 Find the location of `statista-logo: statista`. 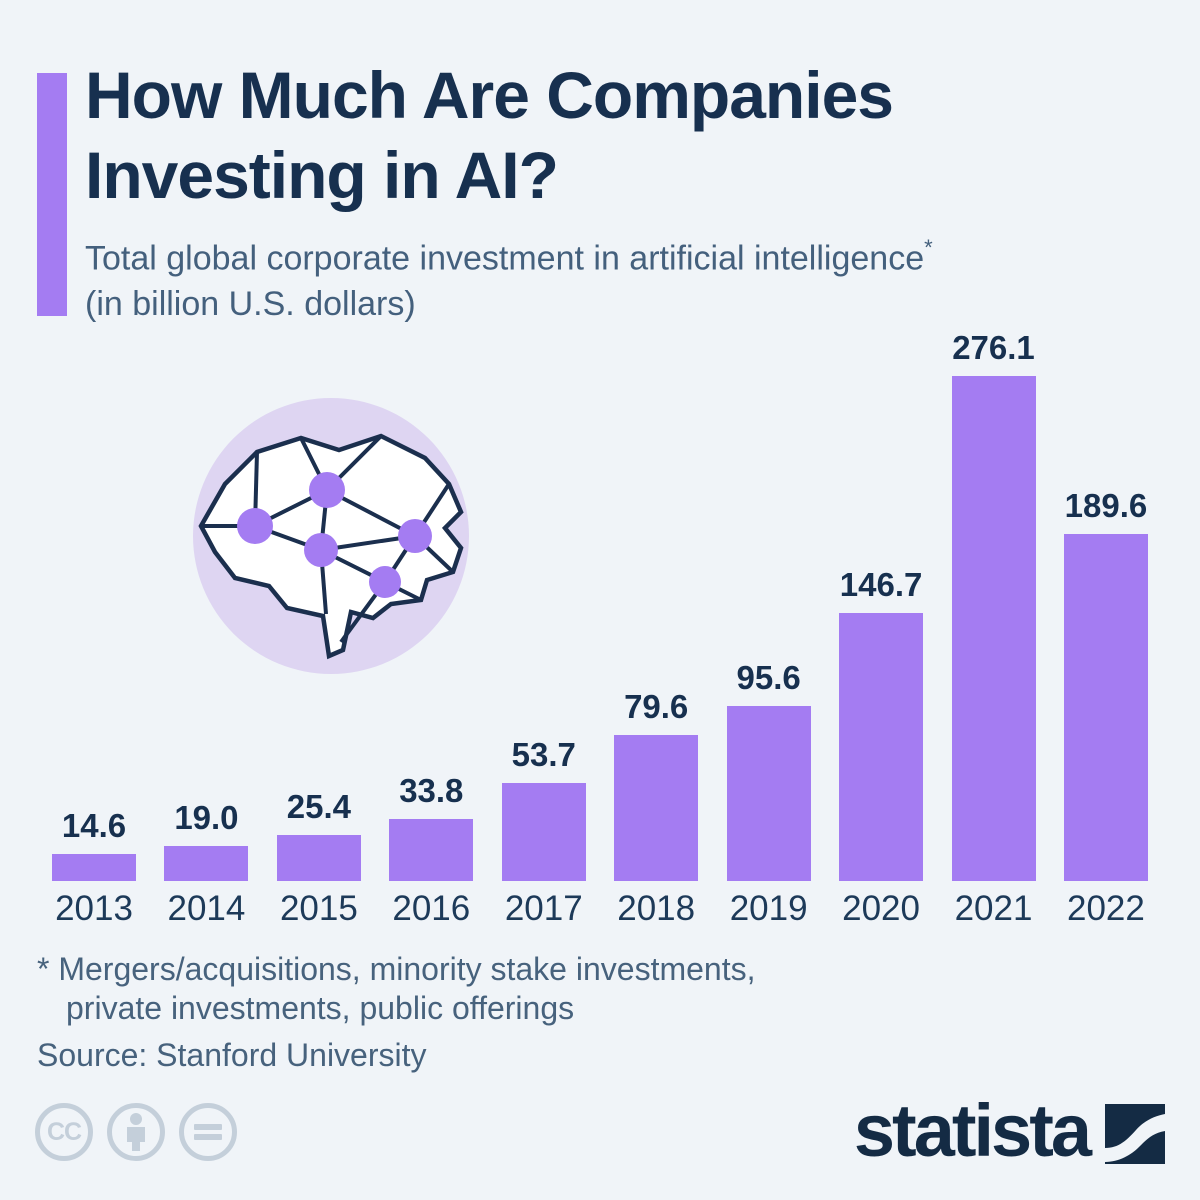

statista-logo: statista is located at coordinates (1009, 1131).